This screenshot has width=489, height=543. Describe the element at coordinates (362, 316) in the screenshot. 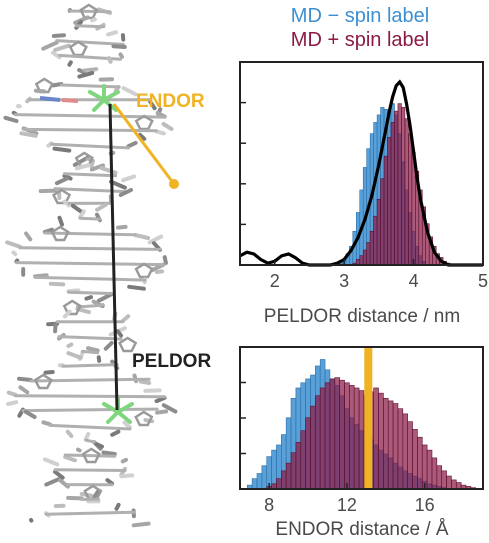

I see `peldor-x-axis-label: PELDOR distance / nm` at that location.